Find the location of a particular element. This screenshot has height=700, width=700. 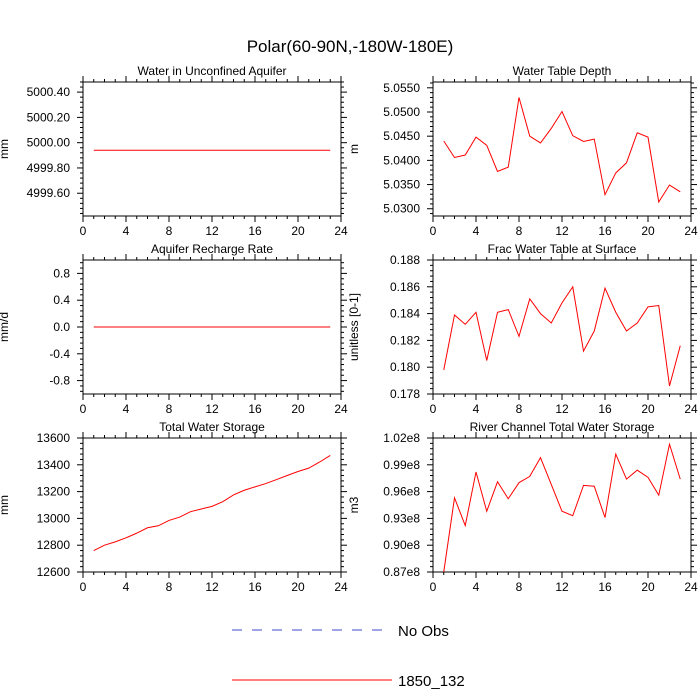

y-tick-label: 0.186 is located at coordinates (405, 287).